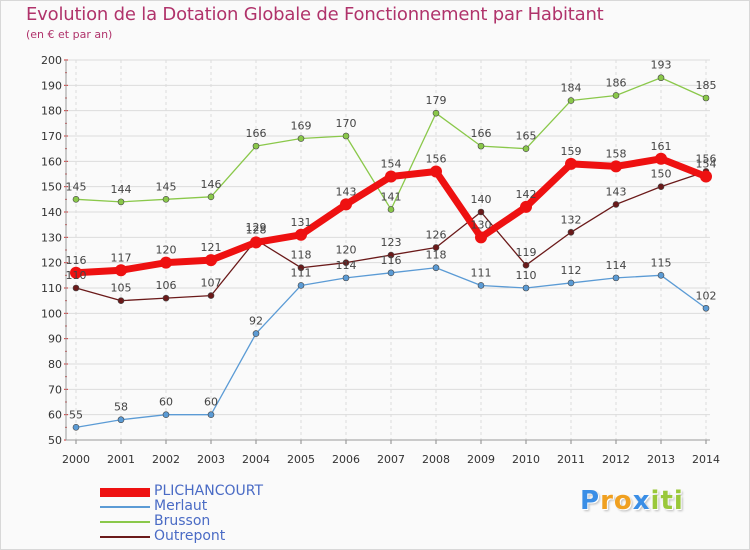 The image size is (750, 550). Describe the element at coordinates (661, 262) in the screenshot. I see `data-label-merlaut: 115` at that location.